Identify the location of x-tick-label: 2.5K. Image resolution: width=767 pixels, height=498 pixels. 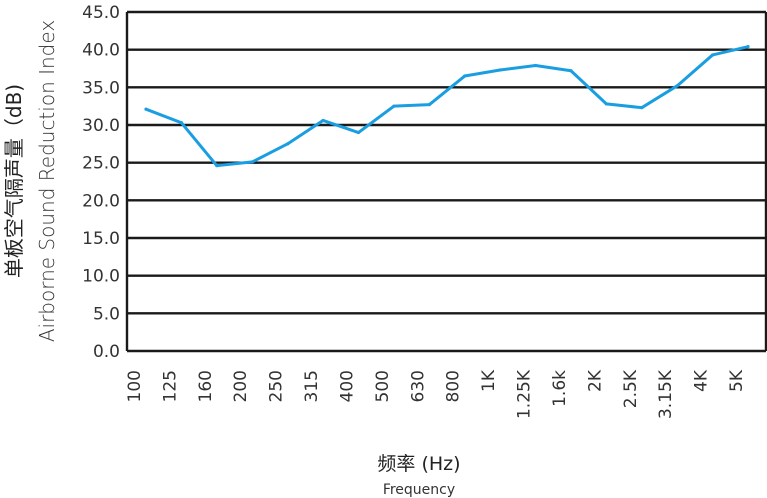
(631, 388).